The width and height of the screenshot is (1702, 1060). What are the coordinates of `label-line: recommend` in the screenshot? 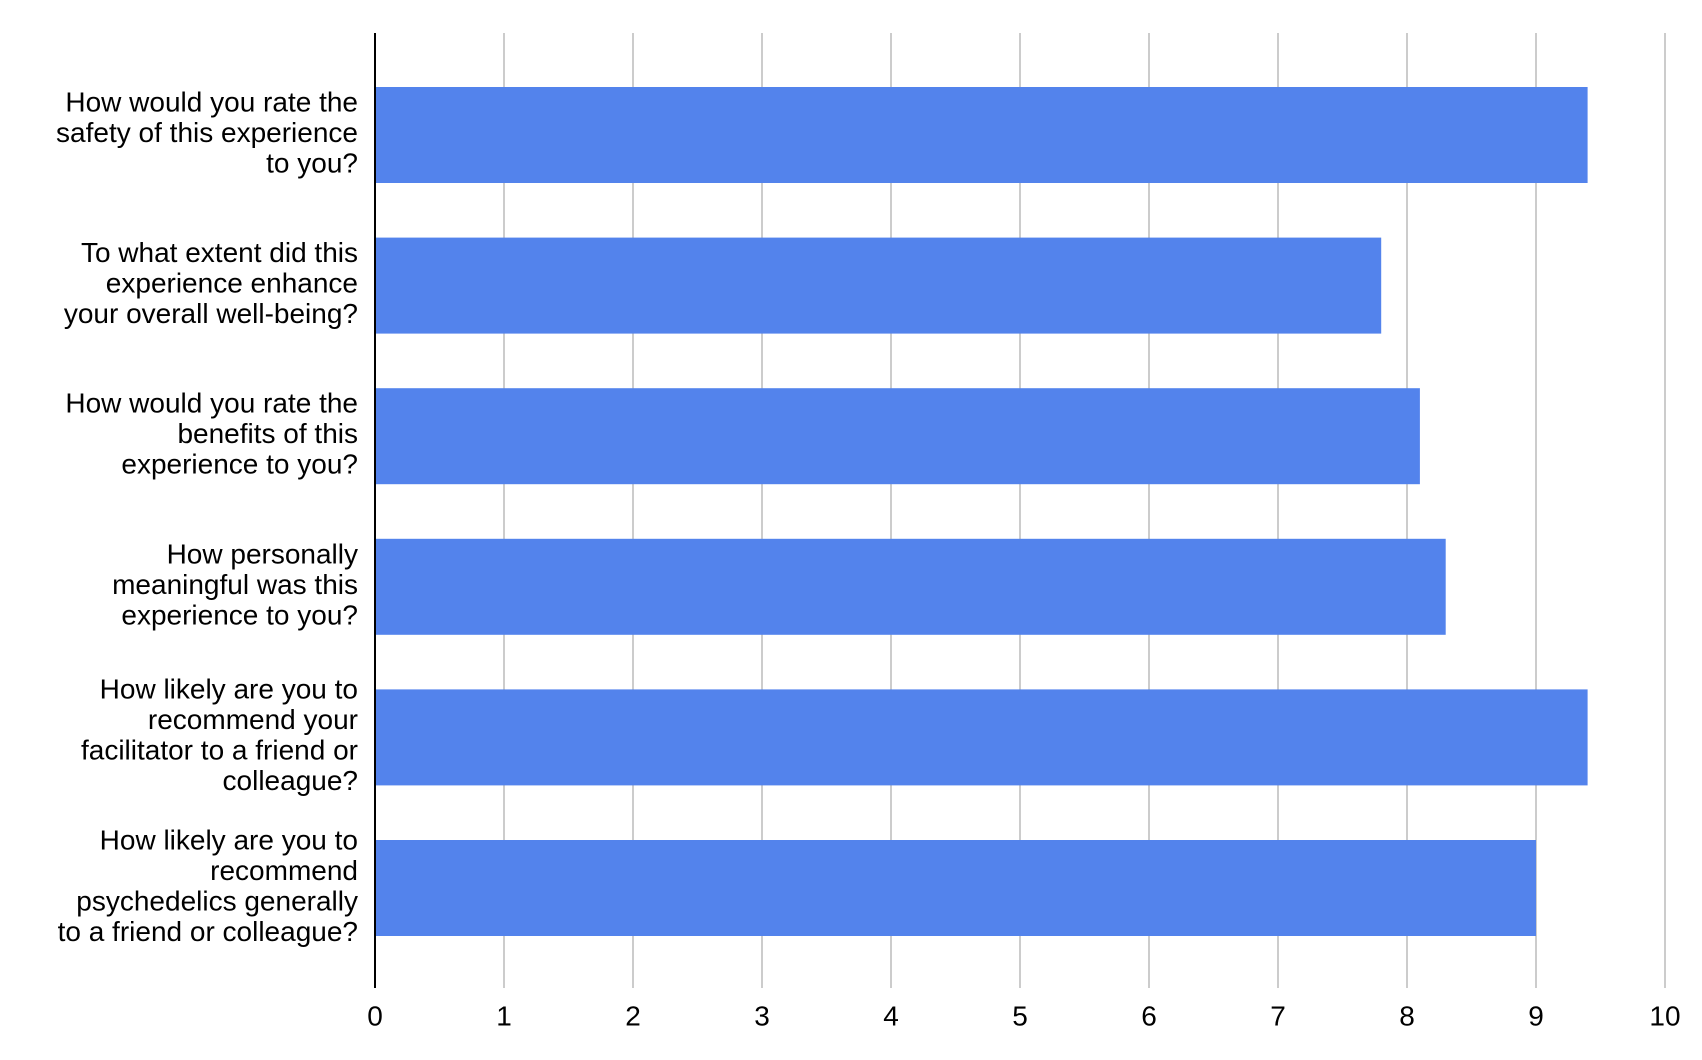 It's located at (284, 870).